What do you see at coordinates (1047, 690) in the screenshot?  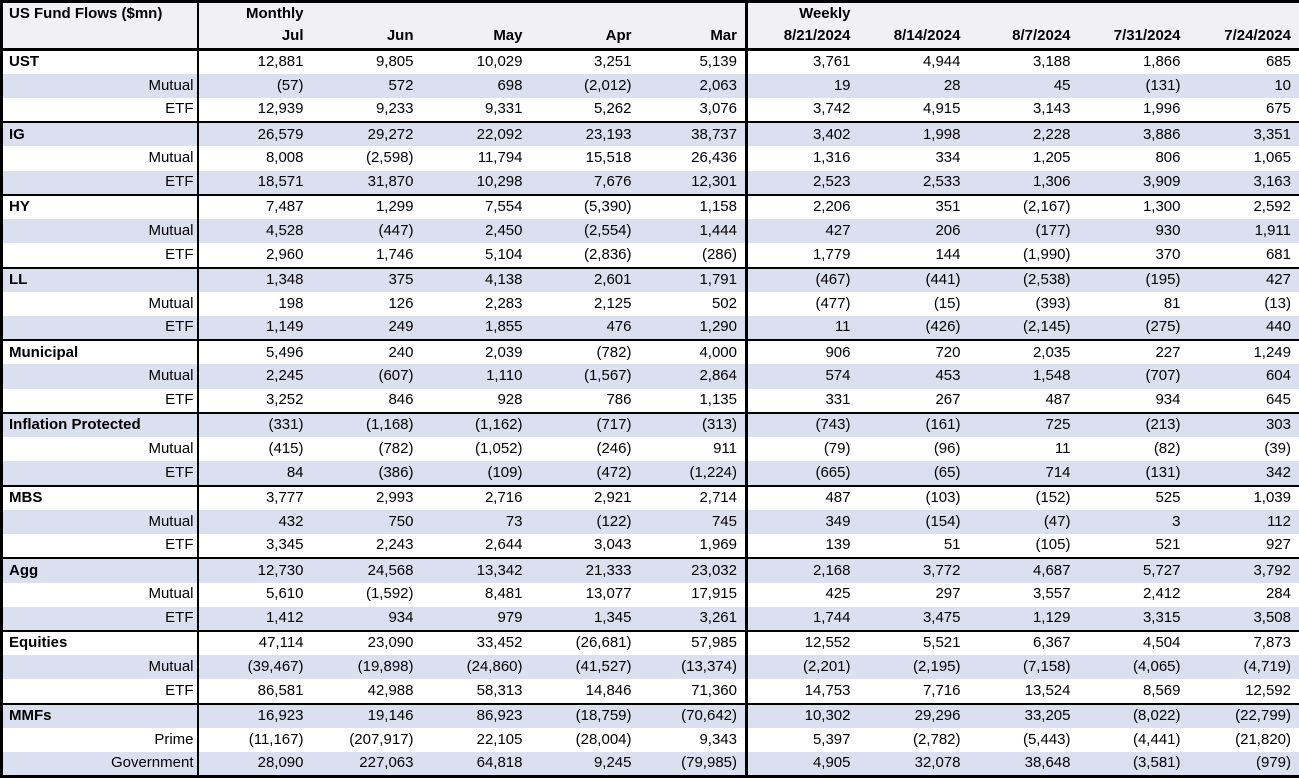 I see `value-cell: 13,524` at bounding box center [1047, 690].